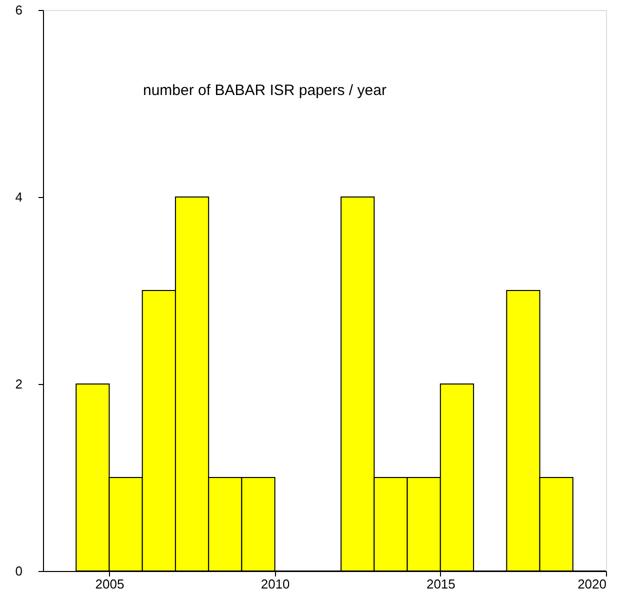 The image size is (637, 591). What do you see at coordinates (18, 384) in the screenshot?
I see `y-tick-label: 2` at bounding box center [18, 384].